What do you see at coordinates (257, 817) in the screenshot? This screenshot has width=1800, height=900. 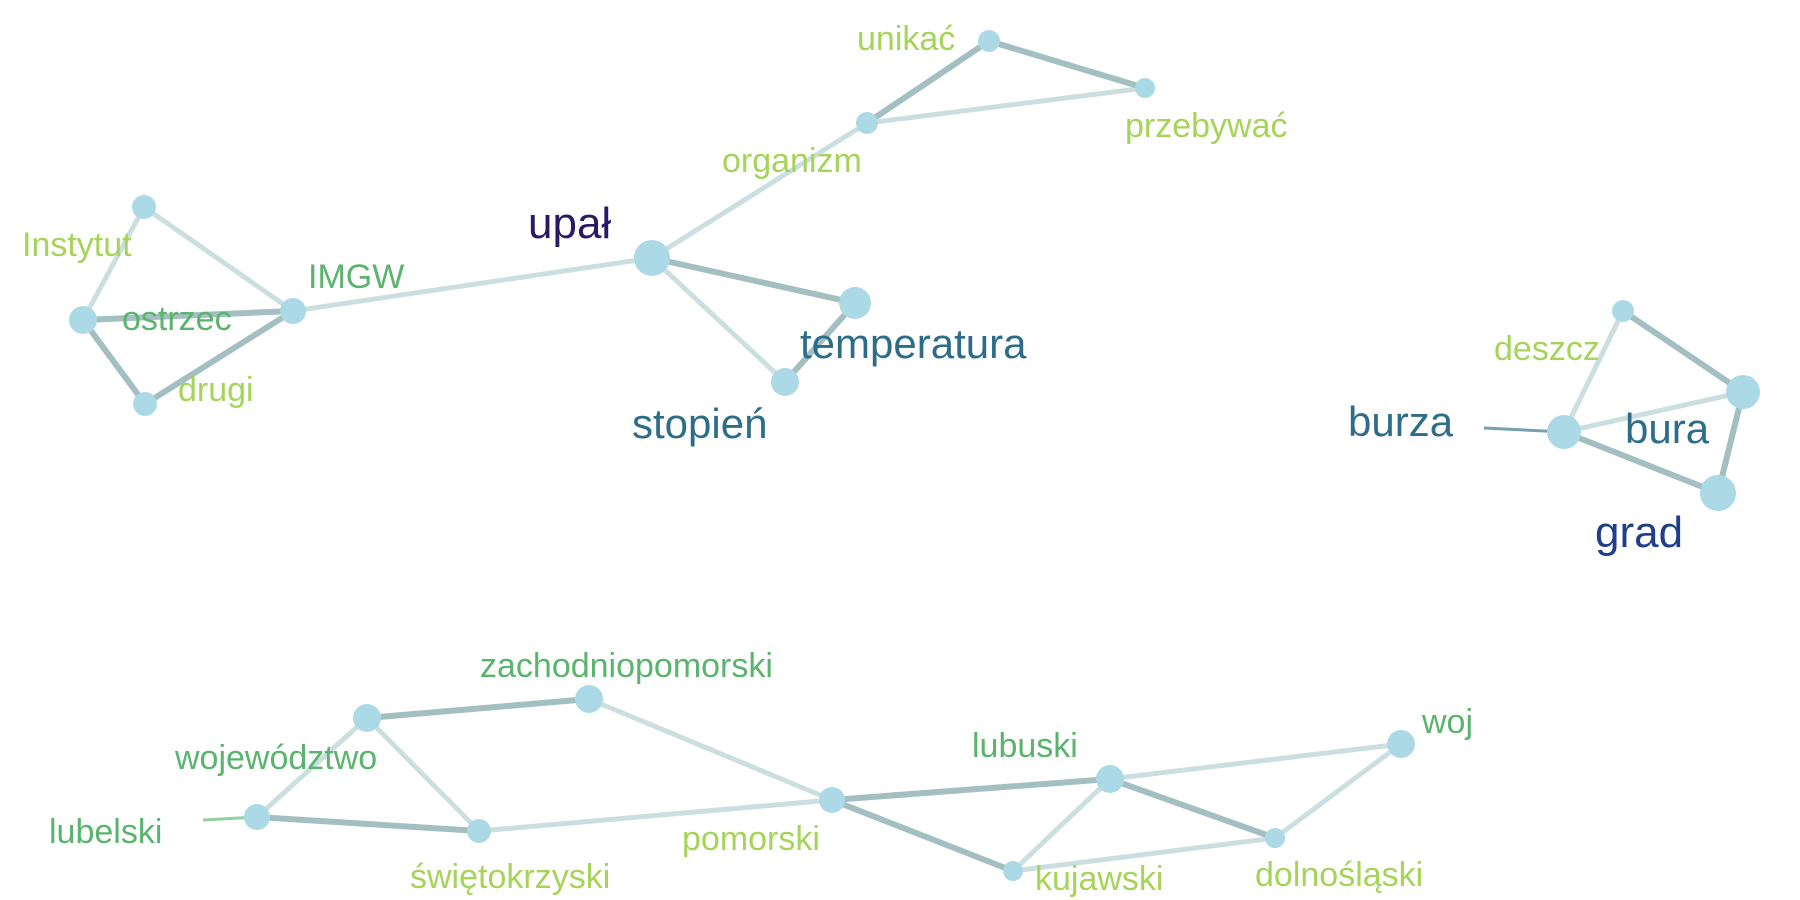 I see `node-lubelski` at bounding box center [257, 817].